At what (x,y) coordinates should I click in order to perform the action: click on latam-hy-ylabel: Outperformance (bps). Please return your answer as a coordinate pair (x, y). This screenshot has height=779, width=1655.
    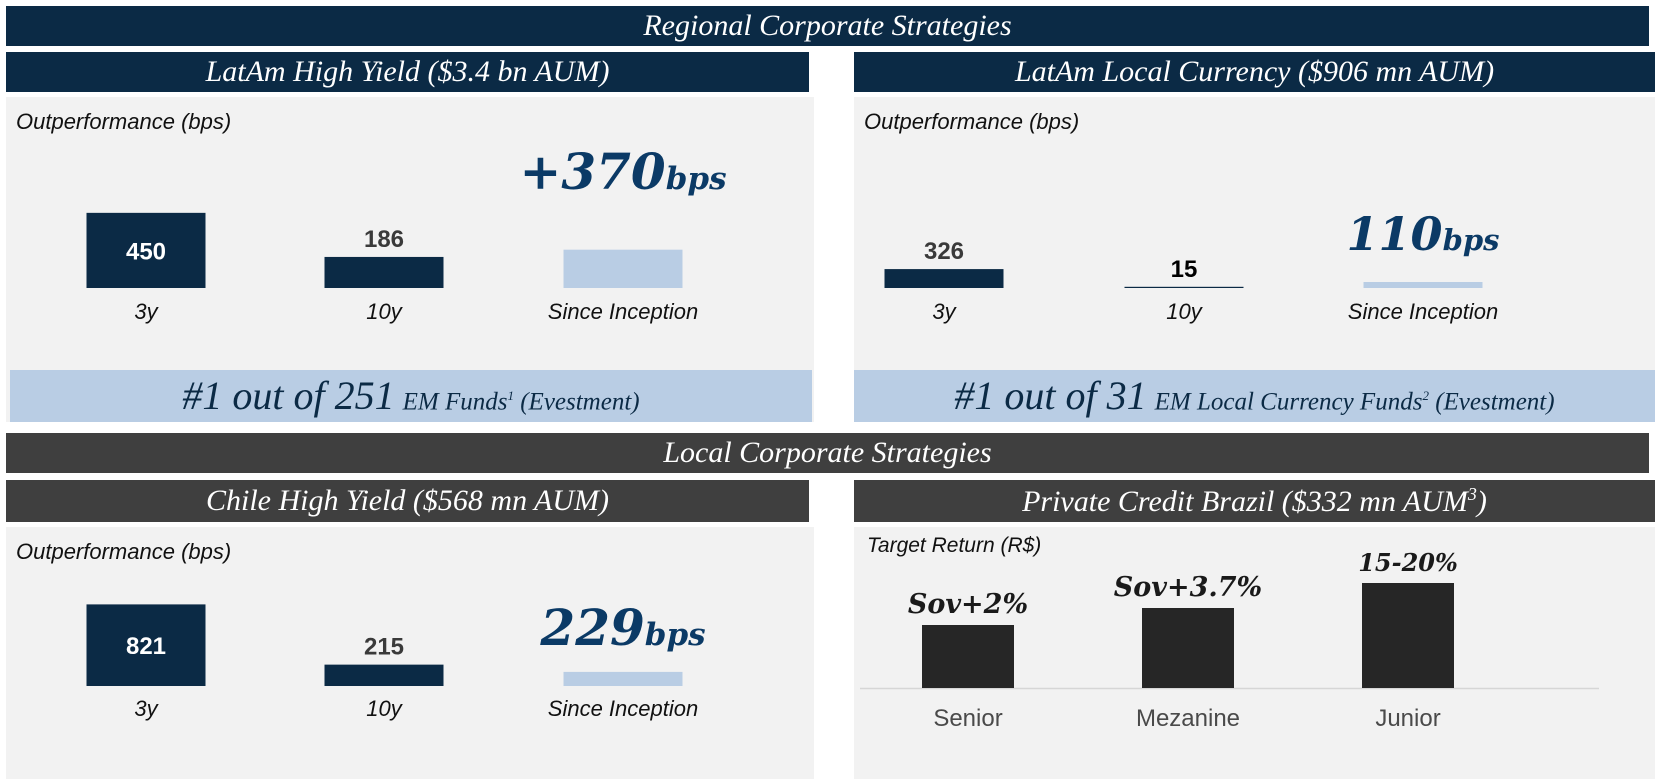
    Looking at the image, I should click on (124, 121).